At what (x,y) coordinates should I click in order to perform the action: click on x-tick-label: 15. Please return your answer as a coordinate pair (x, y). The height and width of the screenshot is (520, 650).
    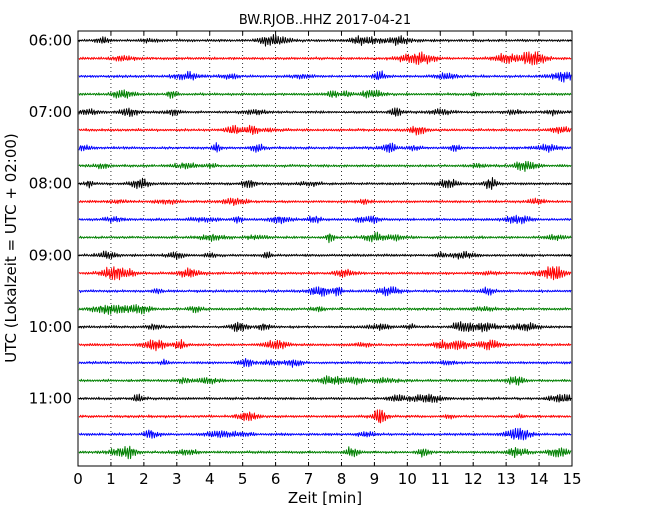
    Looking at the image, I should click on (571, 479).